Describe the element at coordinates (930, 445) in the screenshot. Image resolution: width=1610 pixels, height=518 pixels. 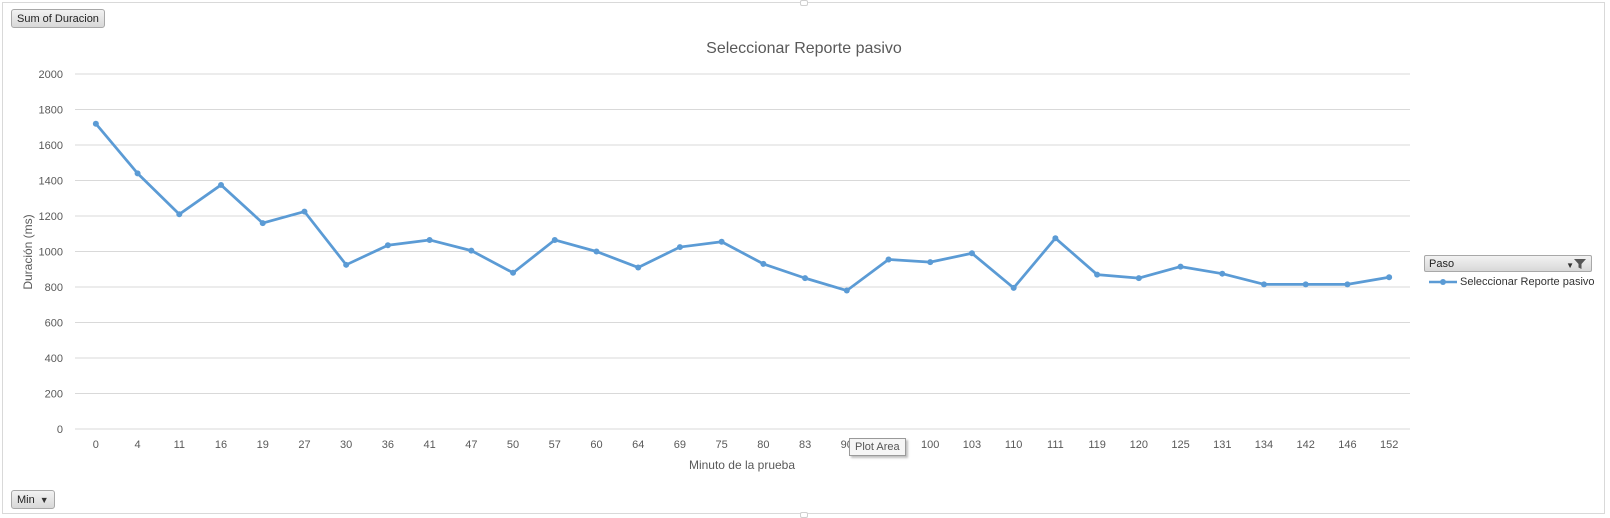
I see `x-tick-label: 100` at that location.